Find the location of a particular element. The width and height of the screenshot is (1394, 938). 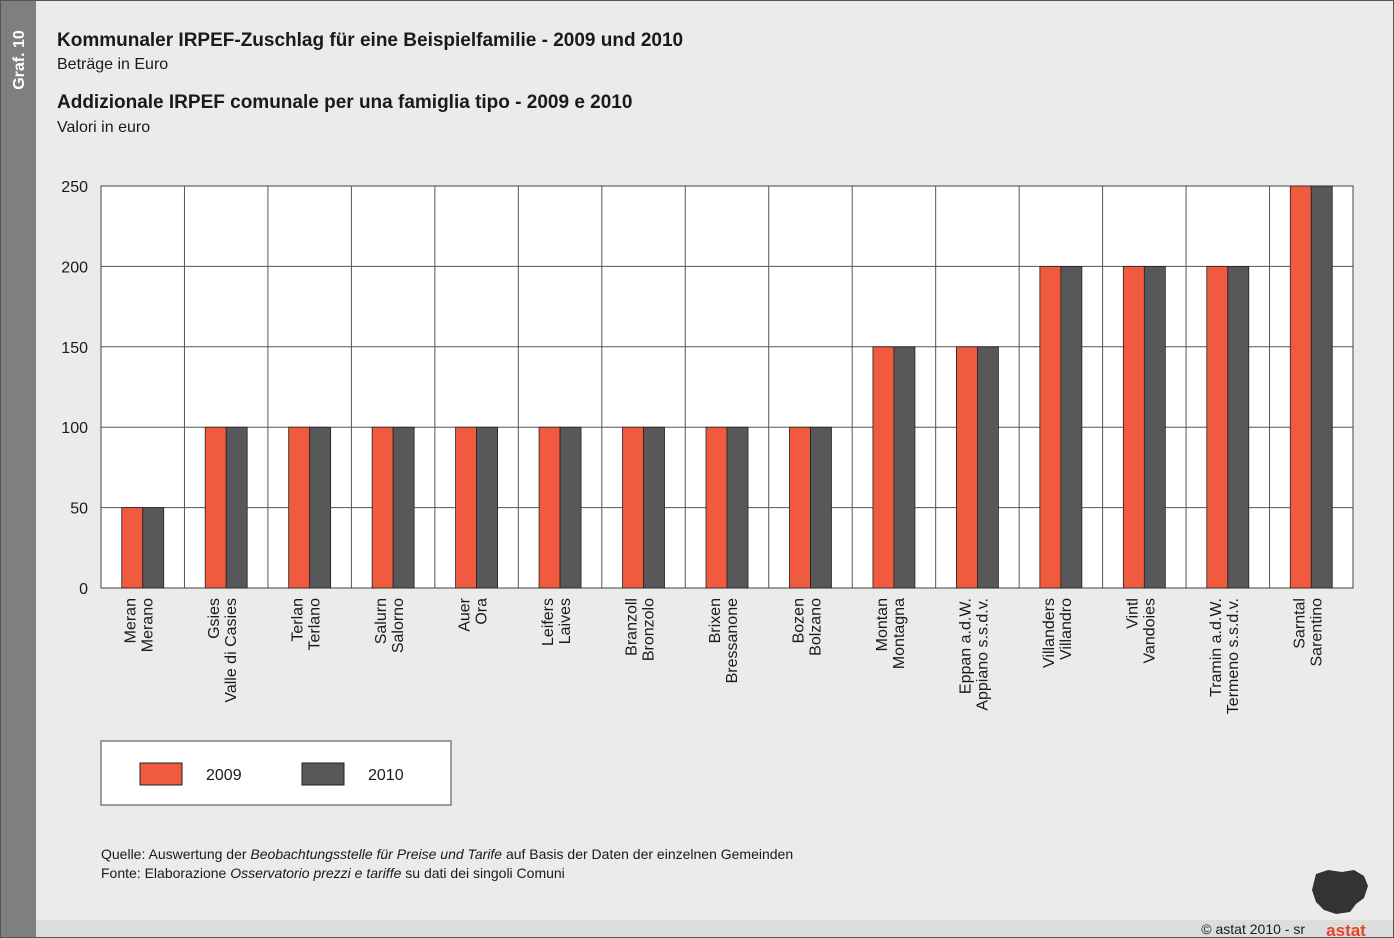

y-tick-label: 0 is located at coordinates (83, 589).